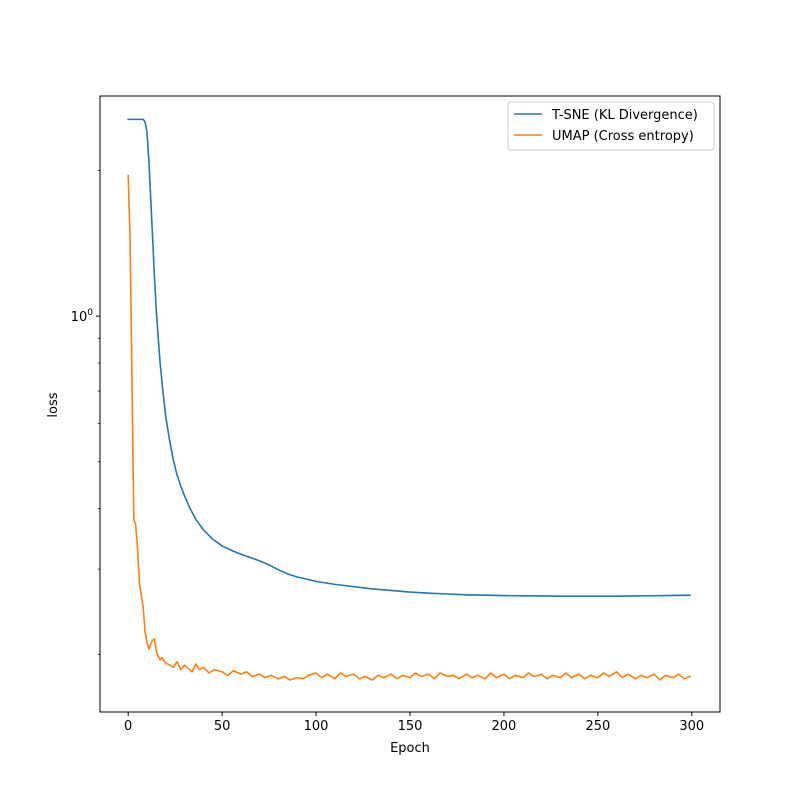 Image resolution: width=800 pixels, height=800 pixels. I want to click on x-tick-label: 250, so click(597, 726).